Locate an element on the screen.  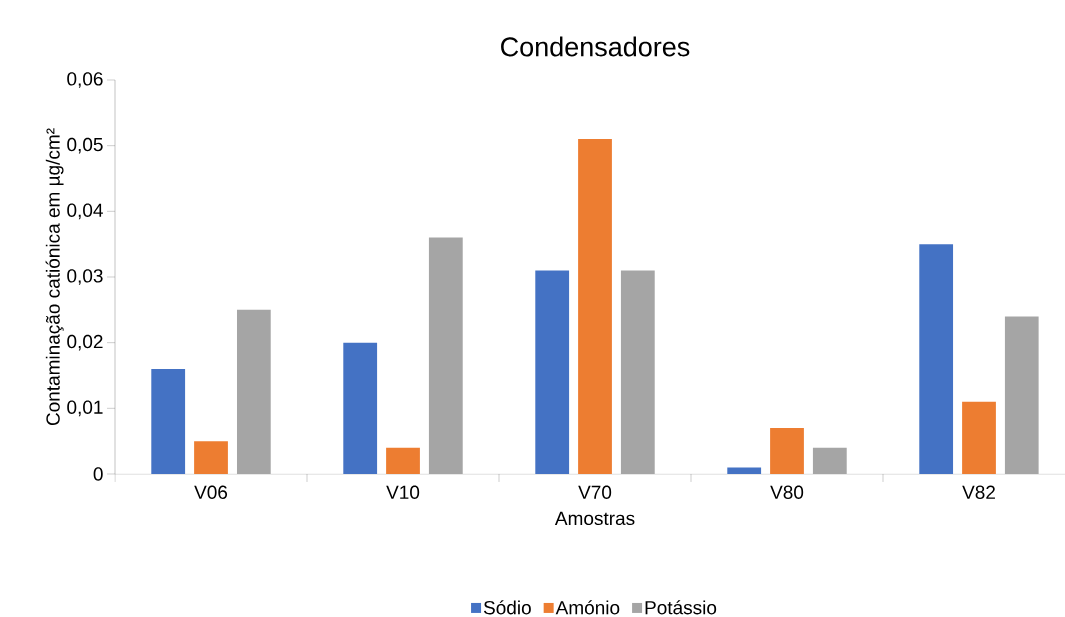
y-tick-label: 0,03 is located at coordinates (85, 277).